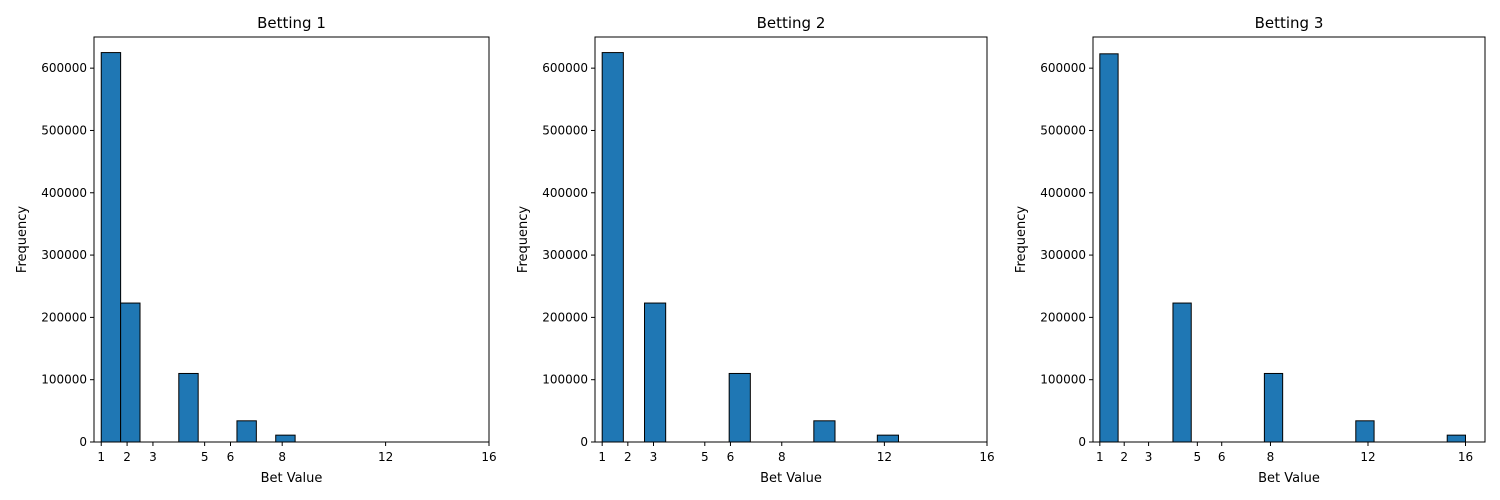  What do you see at coordinates (791, 23) in the screenshot?
I see `chart-title: Betting 2` at bounding box center [791, 23].